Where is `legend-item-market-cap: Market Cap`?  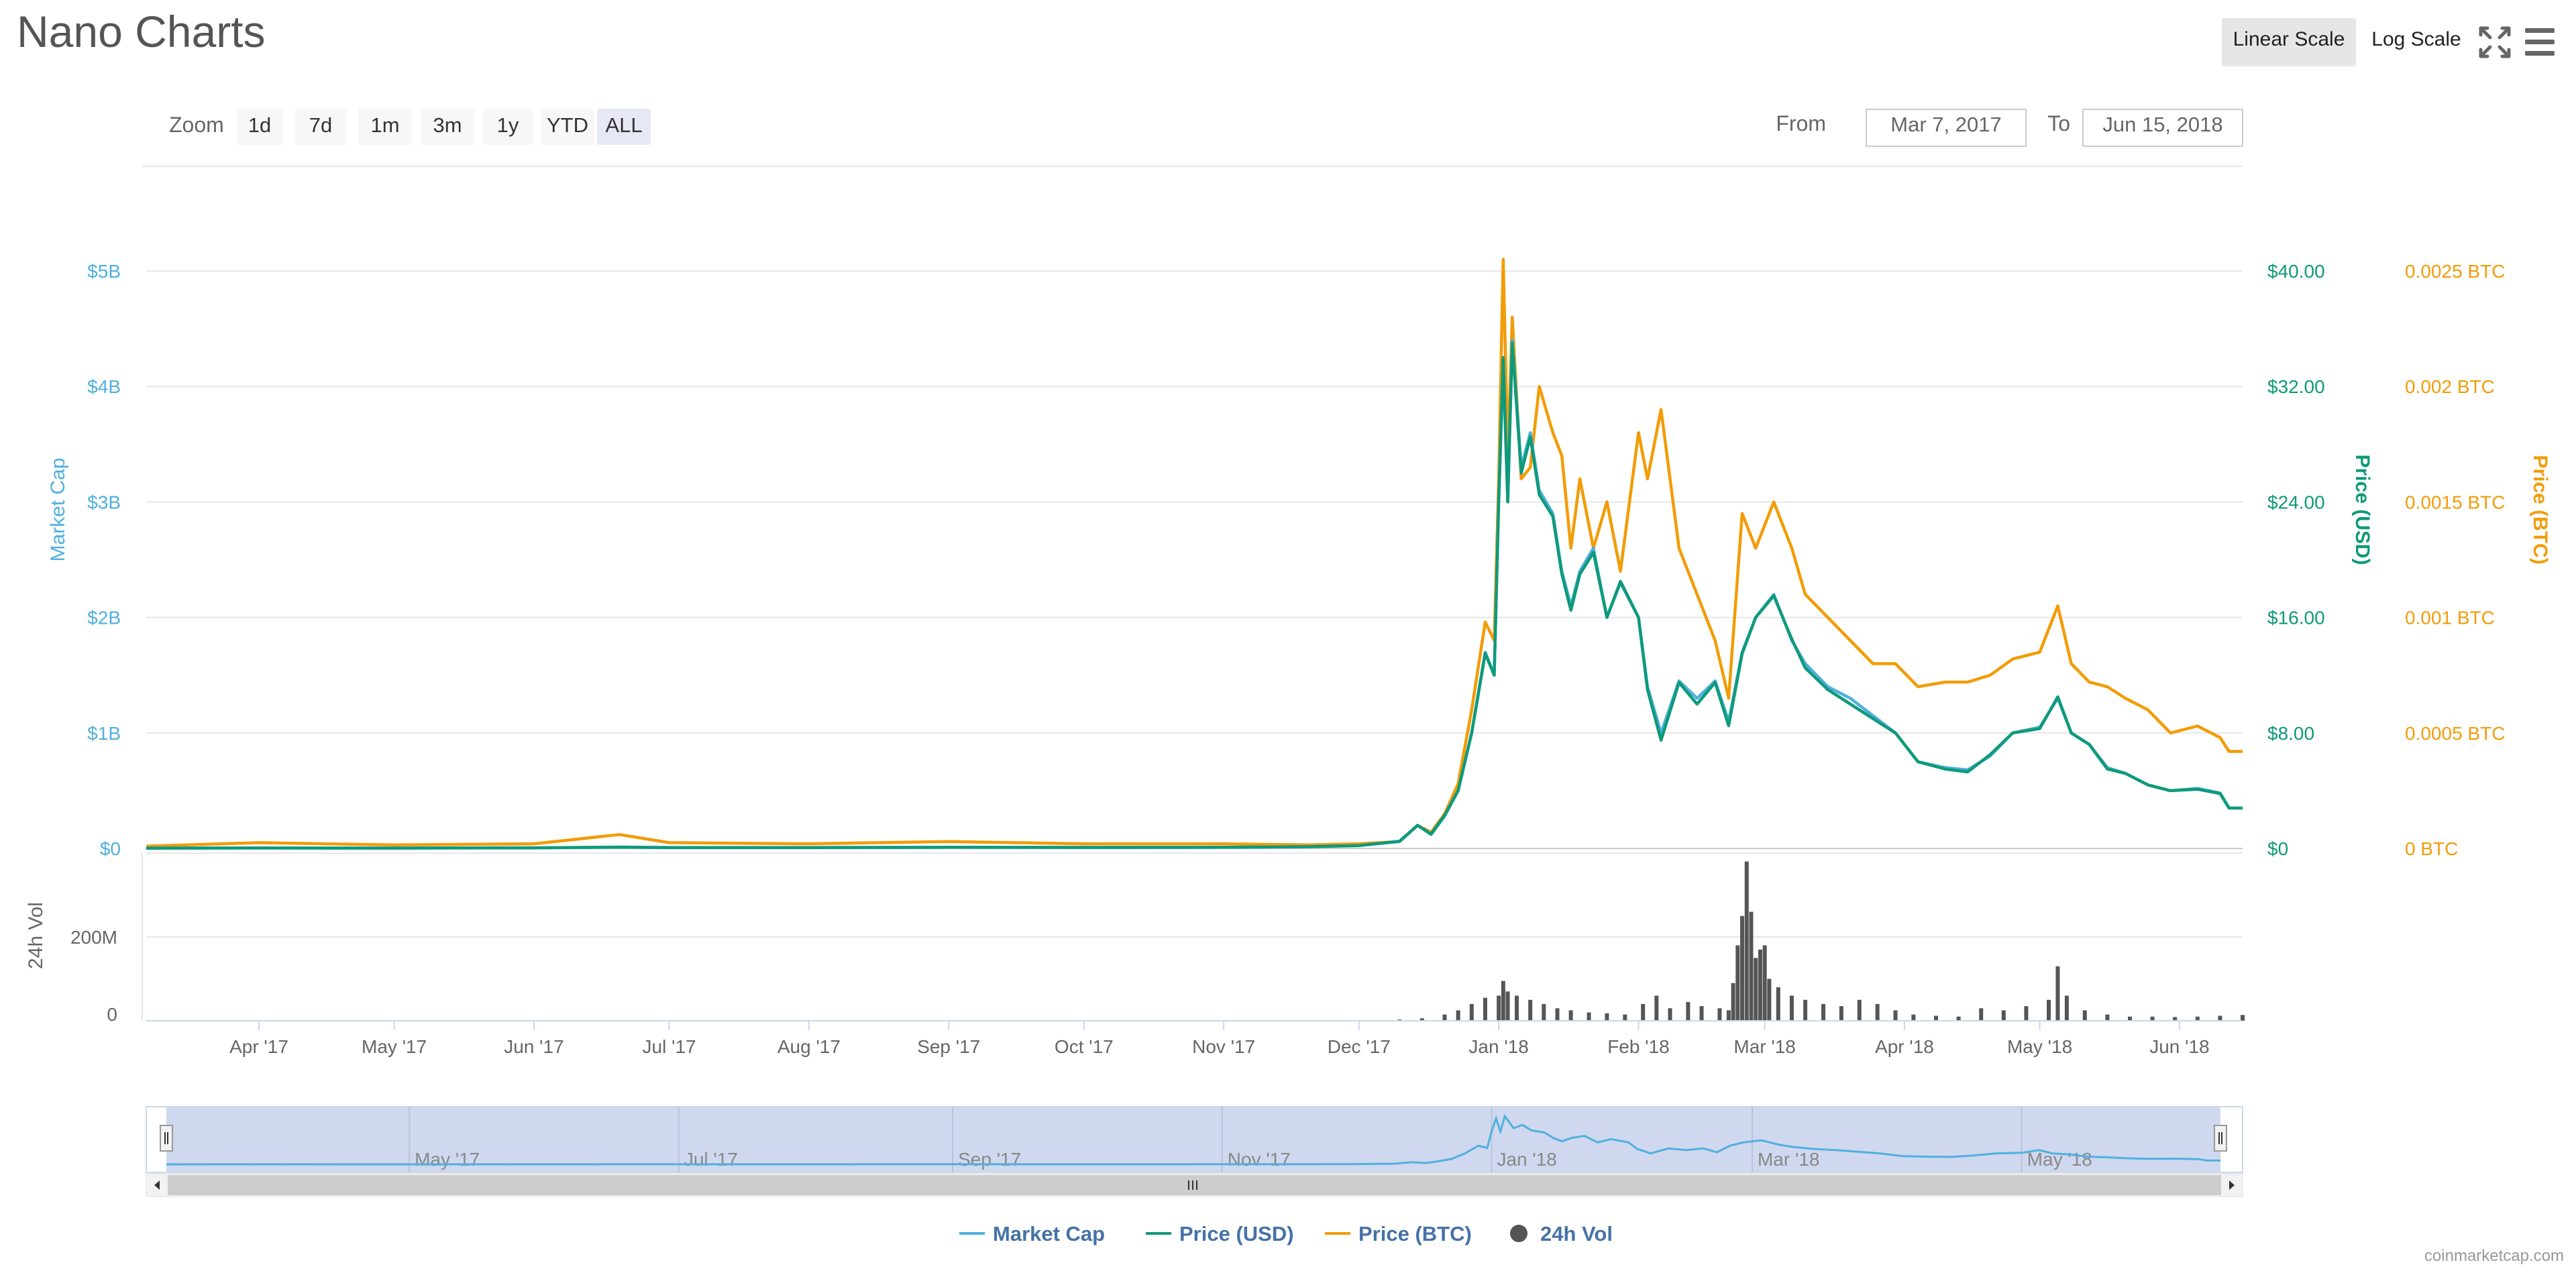 legend-item-market-cap: Market Cap is located at coordinates (1032, 1234).